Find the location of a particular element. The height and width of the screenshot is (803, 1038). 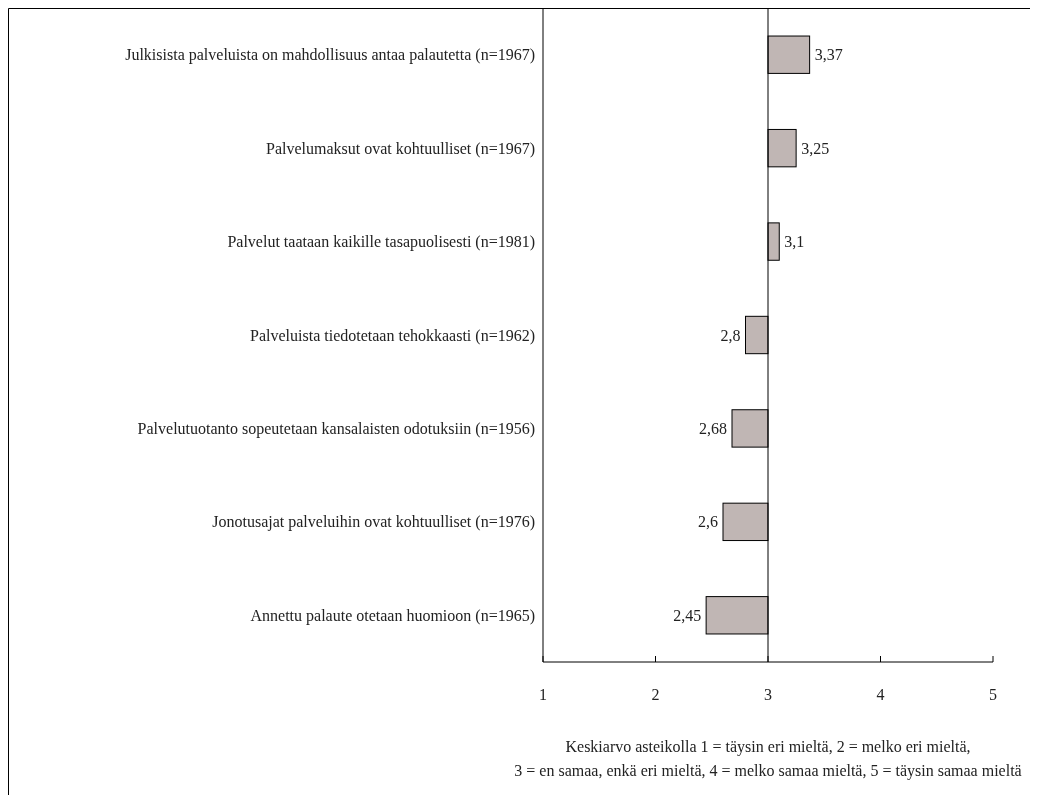

x-tick-label: 1 is located at coordinates (543, 694).